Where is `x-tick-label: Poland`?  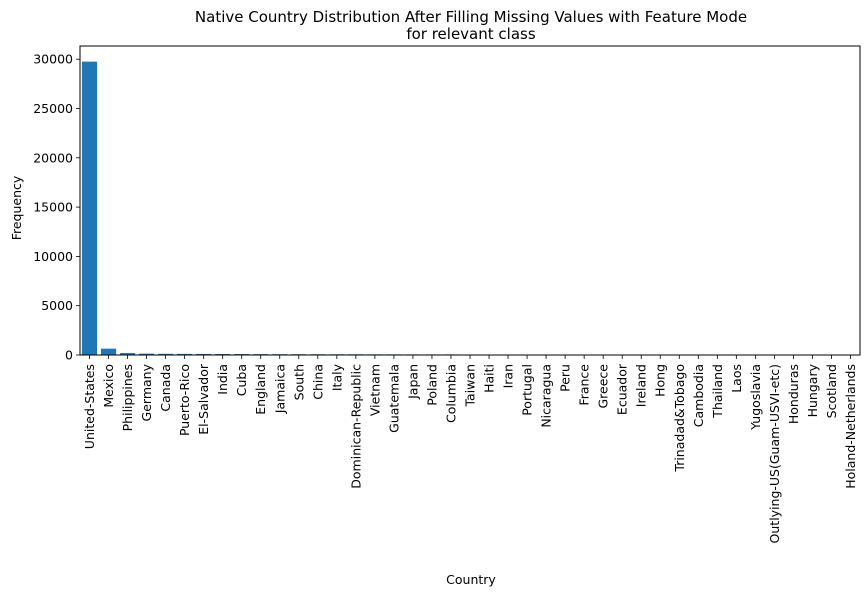 x-tick-label: Poland is located at coordinates (431, 385).